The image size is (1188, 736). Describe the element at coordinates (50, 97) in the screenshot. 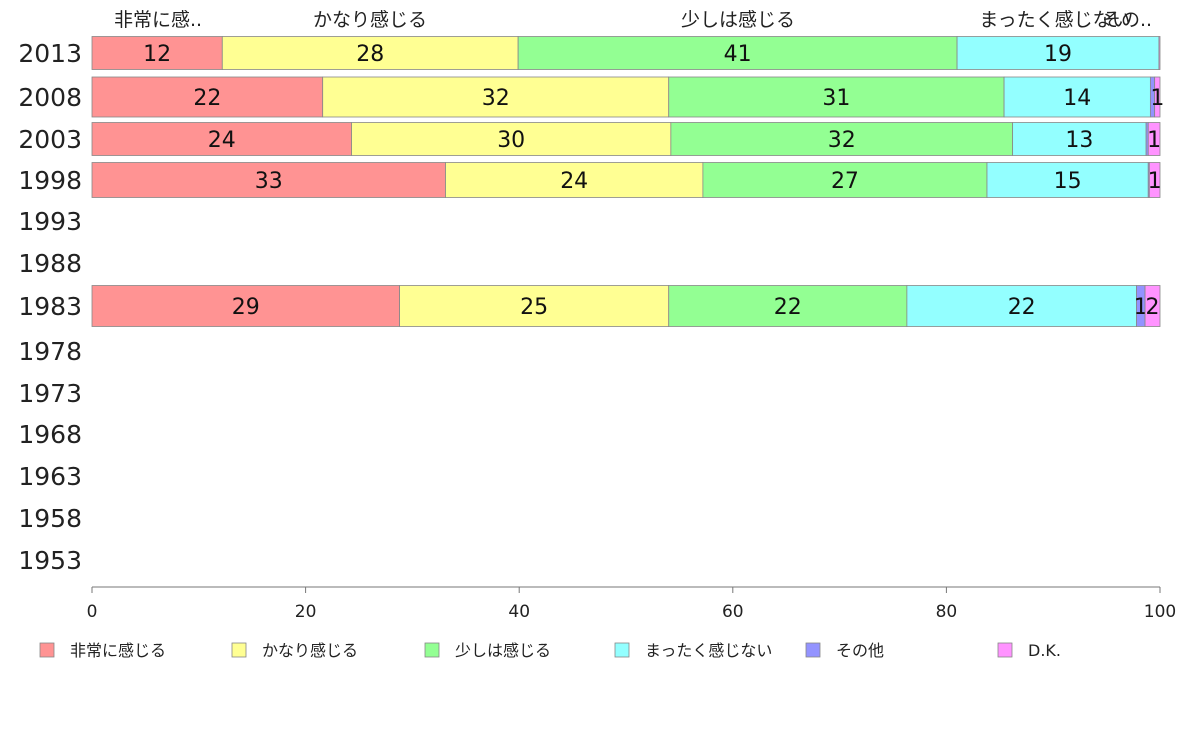

I see `year-label: 2008` at that location.